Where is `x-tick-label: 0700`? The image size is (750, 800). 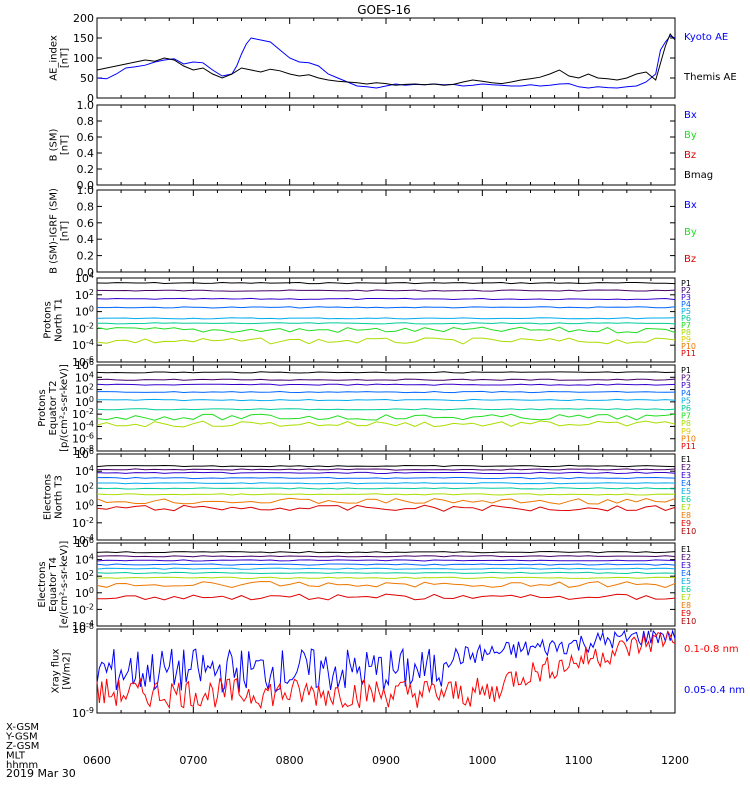 x-tick-label: 0700 is located at coordinates (193, 760).